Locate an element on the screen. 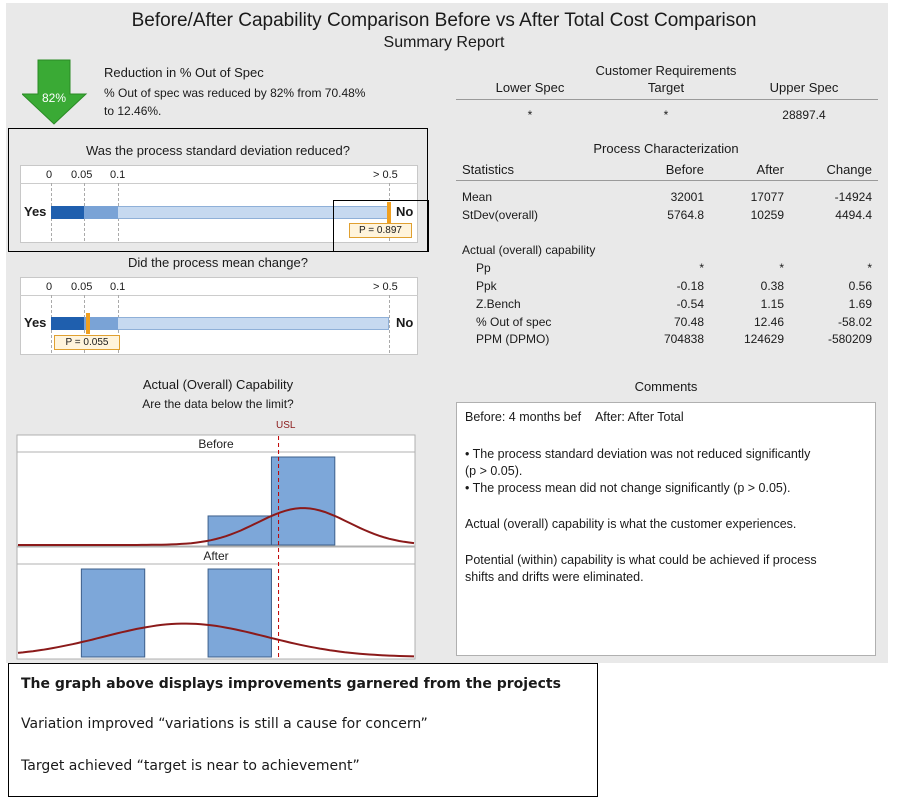 This screenshot has width=900, height=804. cap-row-before: 704838 is located at coordinates (683, 339).